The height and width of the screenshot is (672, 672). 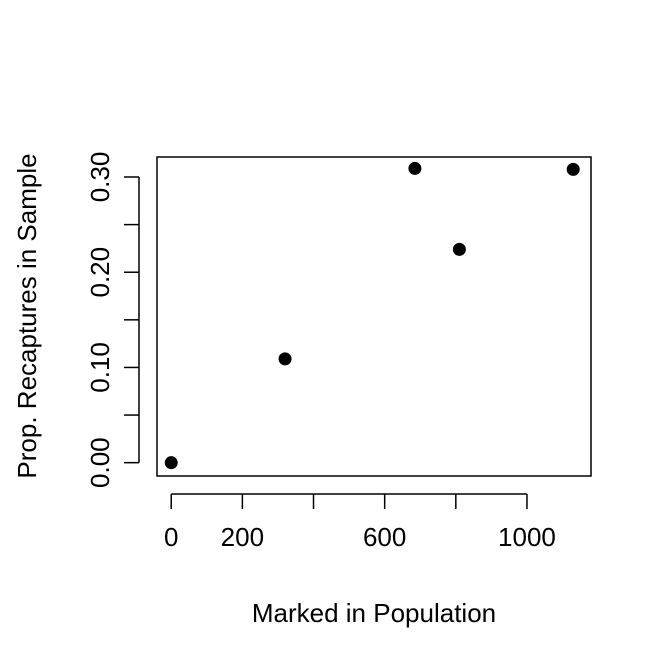 I want to click on y-axis: 0.00 0.10 0.20 0.30, so click(x=112, y=320).